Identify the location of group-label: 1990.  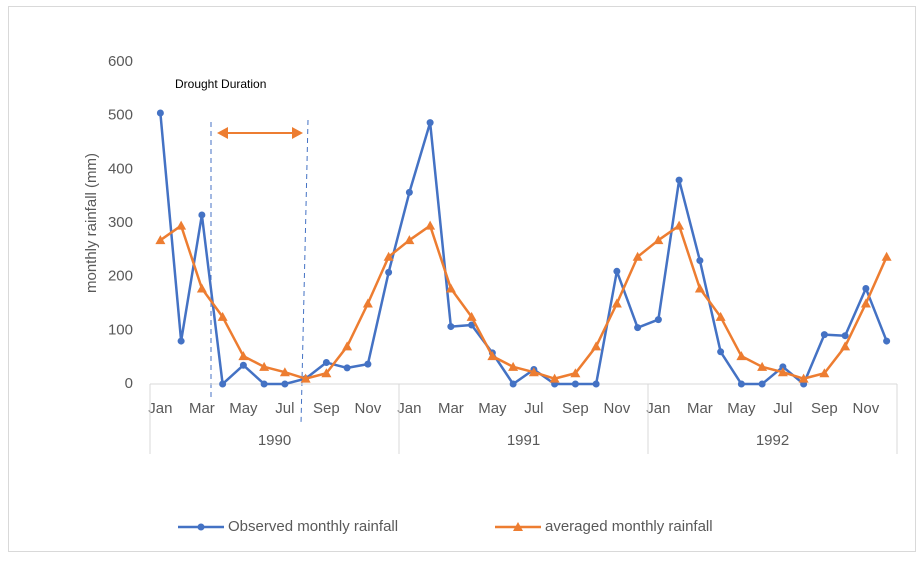
(274, 440).